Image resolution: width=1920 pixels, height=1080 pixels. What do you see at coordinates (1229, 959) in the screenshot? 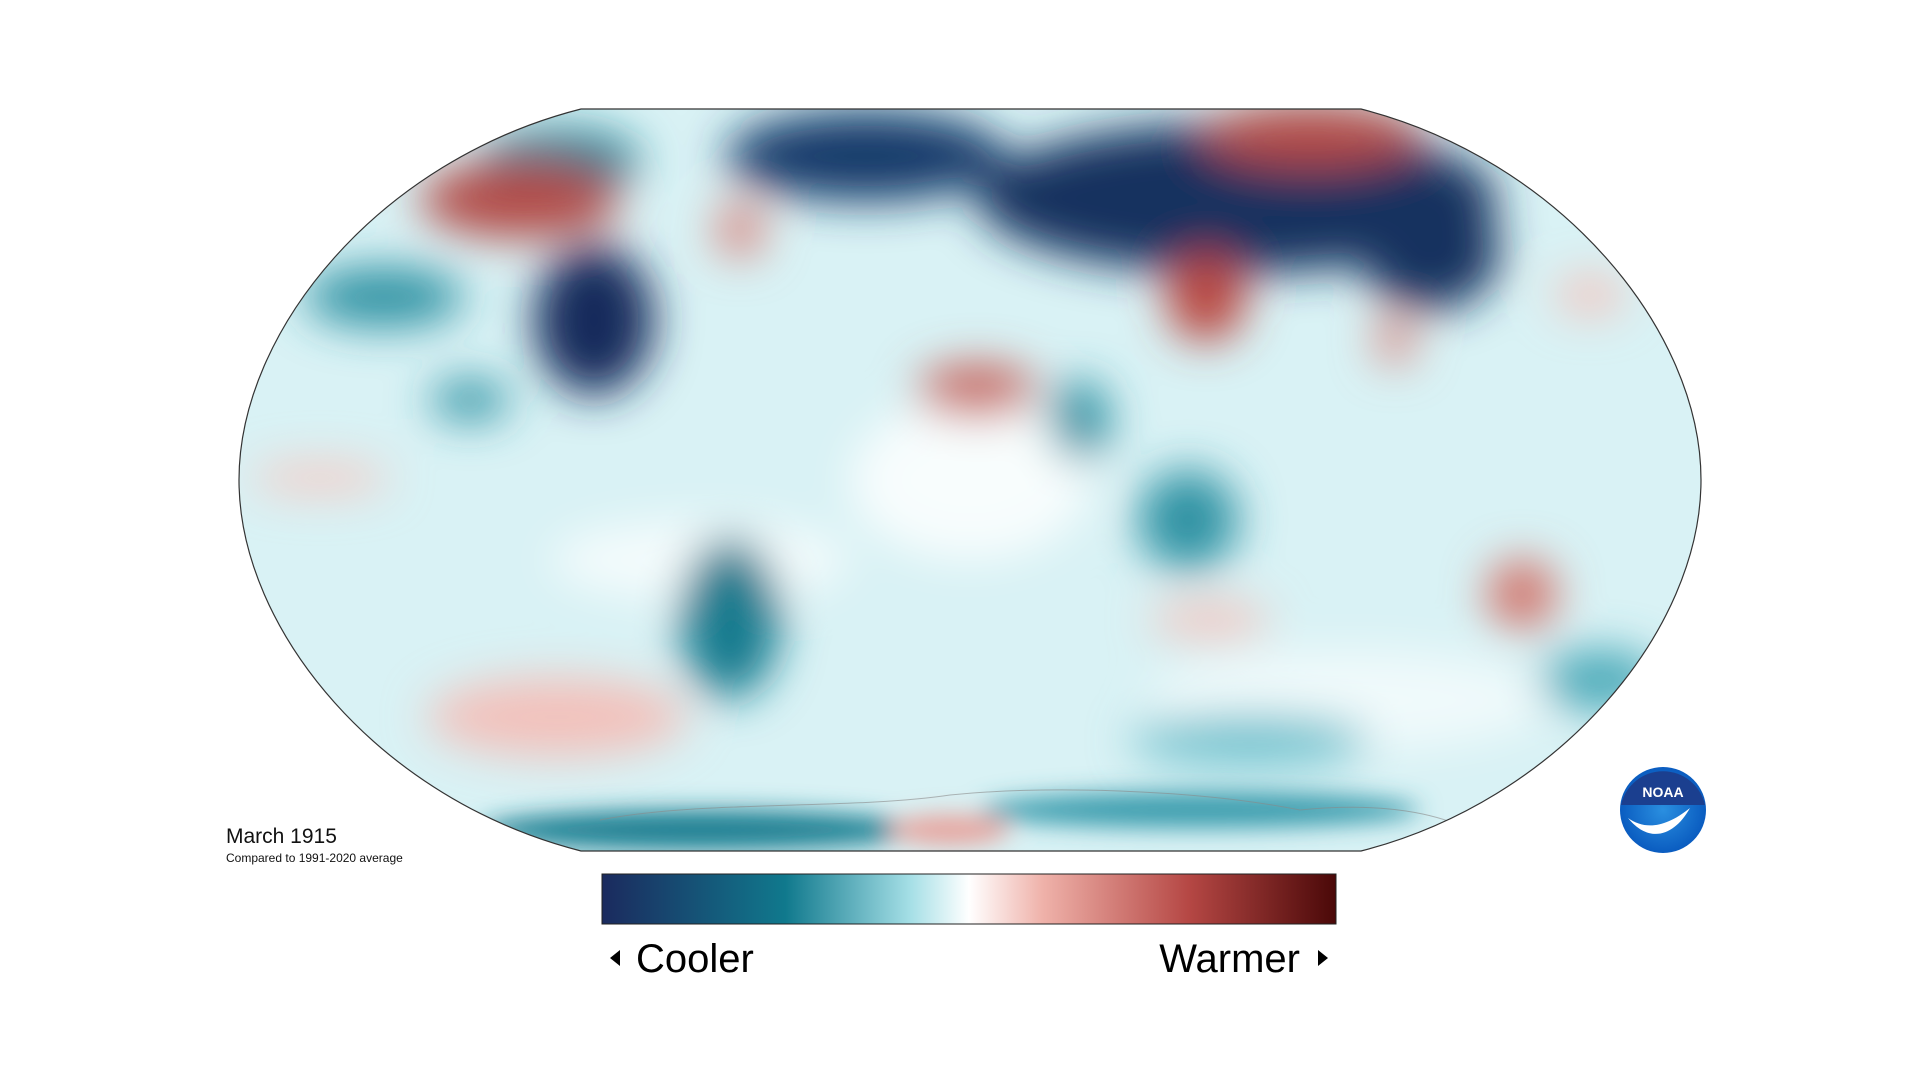
I see `warm-label: Warmer` at bounding box center [1229, 959].